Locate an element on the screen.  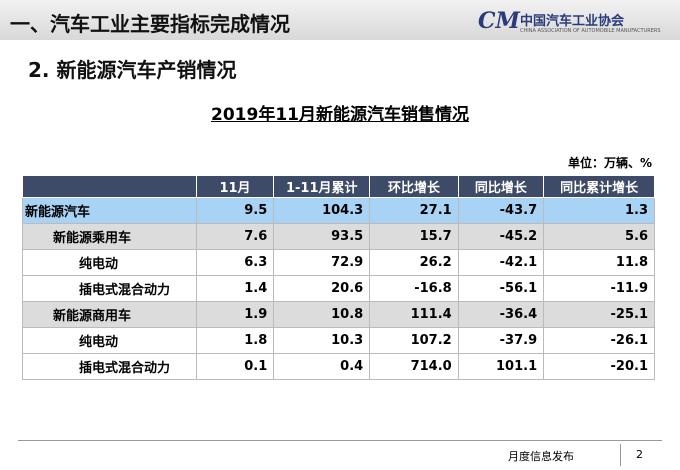
value-cell: -42.1 is located at coordinates (501, 262).